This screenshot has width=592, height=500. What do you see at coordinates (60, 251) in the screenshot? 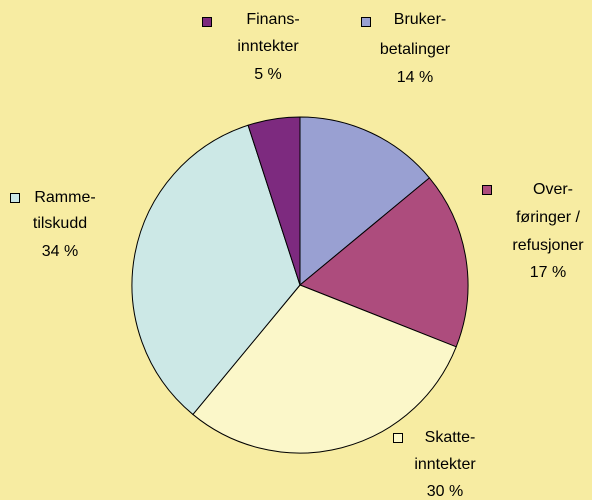
I see `value-label: 34 %` at bounding box center [60, 251].